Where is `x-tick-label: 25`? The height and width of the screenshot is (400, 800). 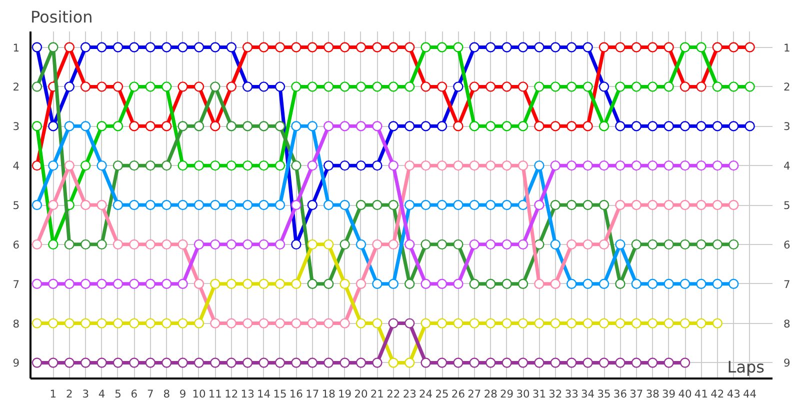 x-tick-label: 25 is located at coordinates (442, 394).